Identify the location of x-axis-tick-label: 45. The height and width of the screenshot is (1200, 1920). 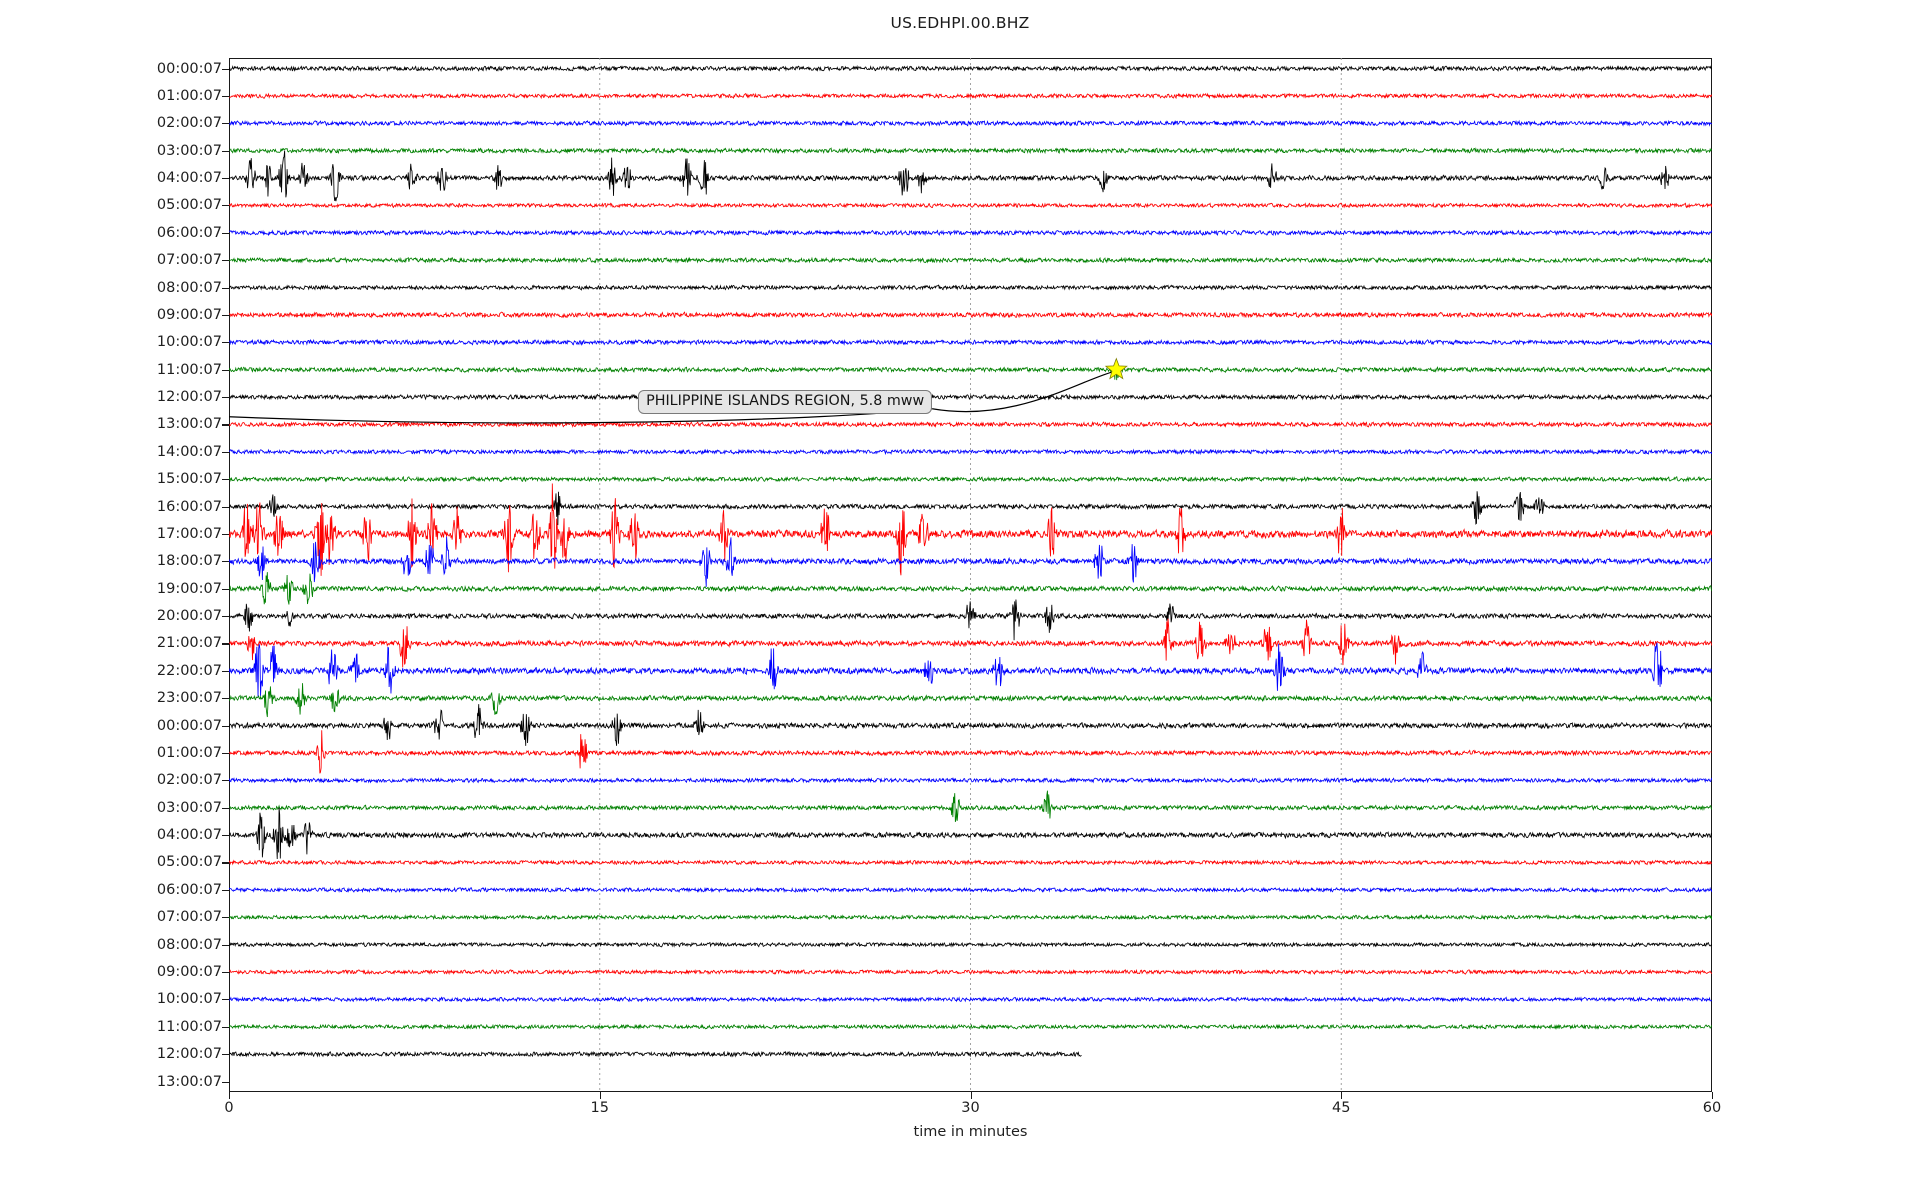
(1341, 1108).